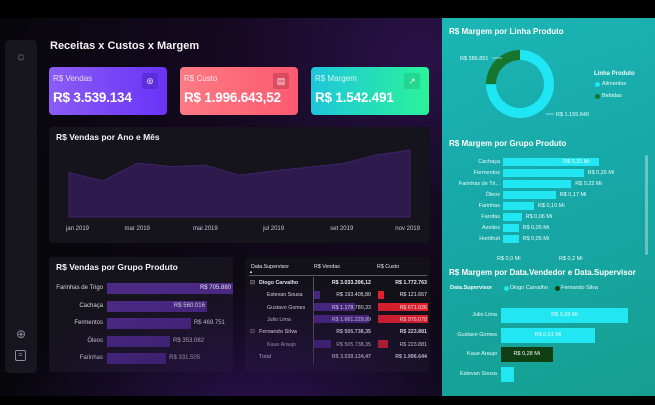 The height and width of the screenshot is (405, 655). What do you see at coordinates (551, 206) in the screenshot?
I see `margin-value-label: R$ 0,10 Mi` at bounding box center [551, 206].